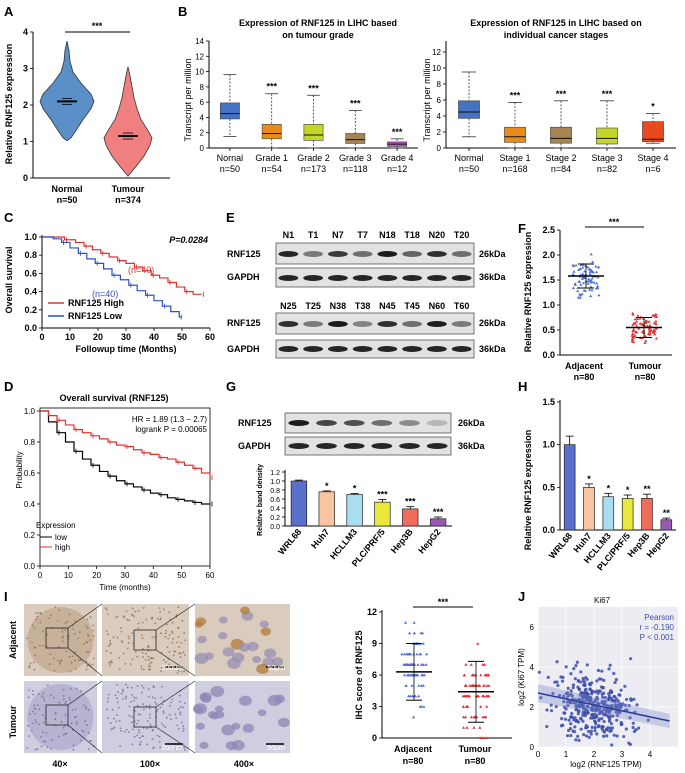  I want to click on panel-a-cat-tumour: Tumour, so click(128, 189).